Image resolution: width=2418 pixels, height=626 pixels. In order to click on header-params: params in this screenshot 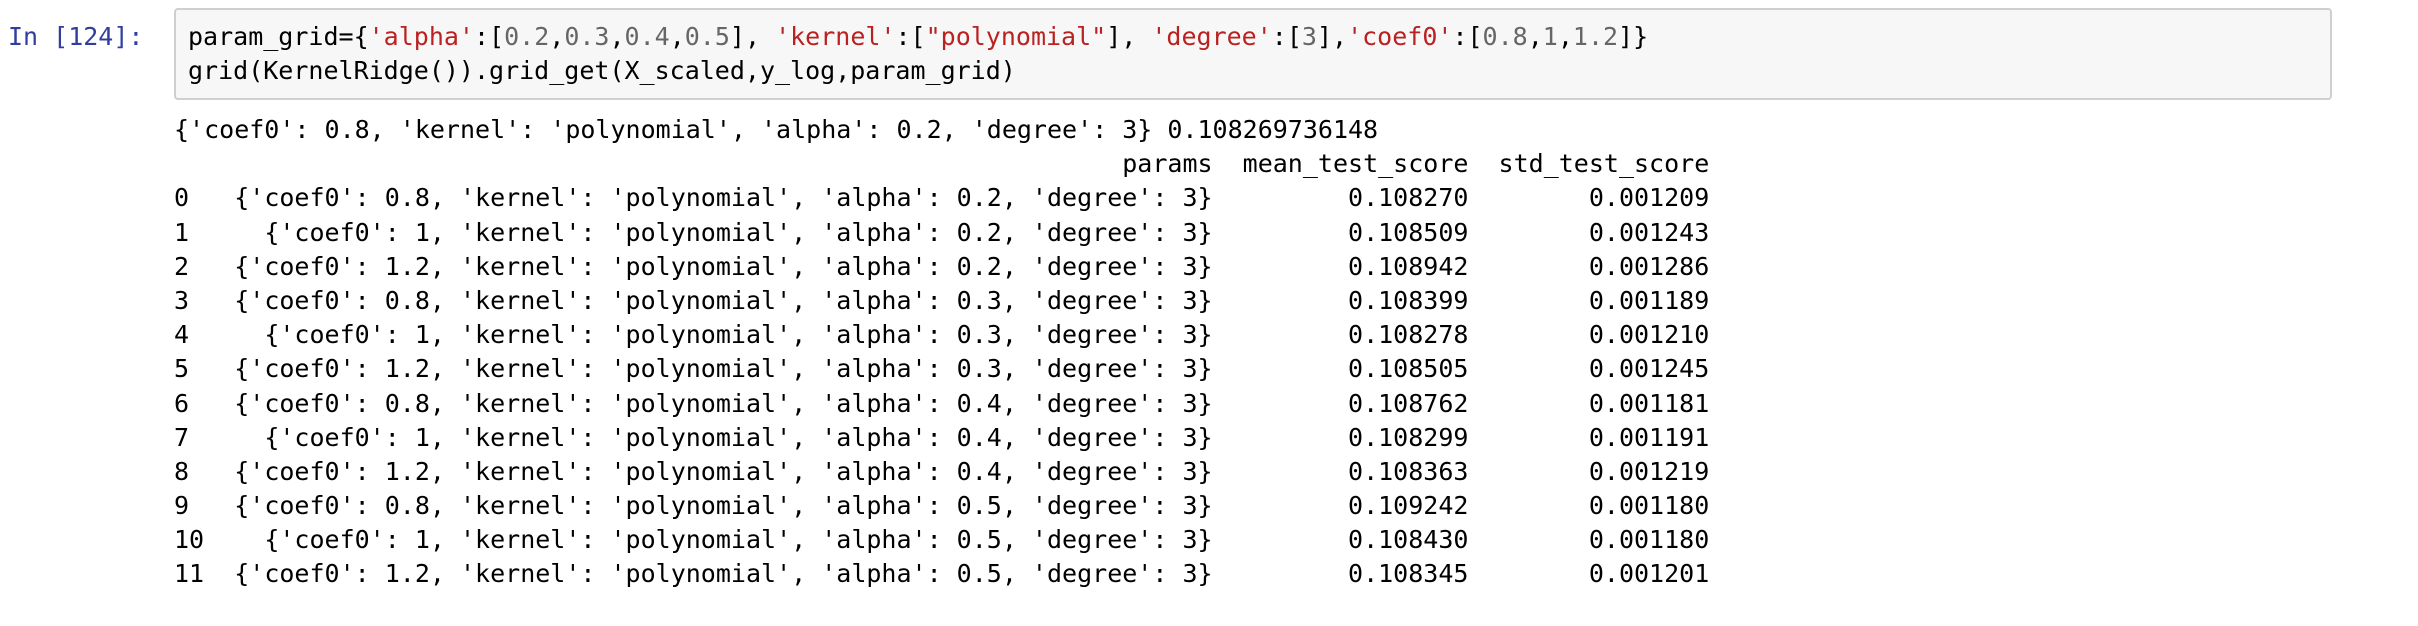, I will do `click(1167, 164)`.